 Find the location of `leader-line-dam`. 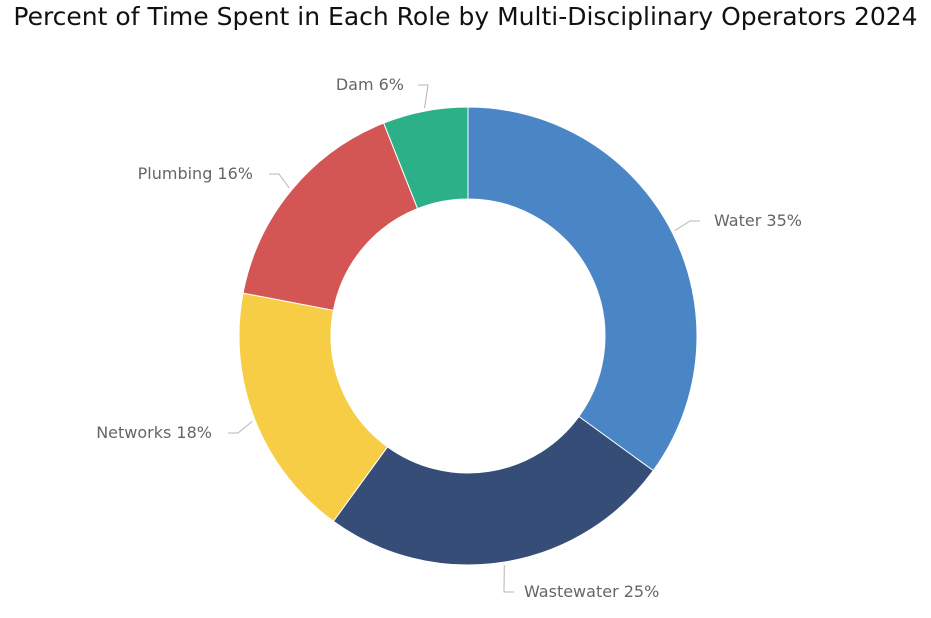

leader-line-dam is located at coordinates (423, 96).